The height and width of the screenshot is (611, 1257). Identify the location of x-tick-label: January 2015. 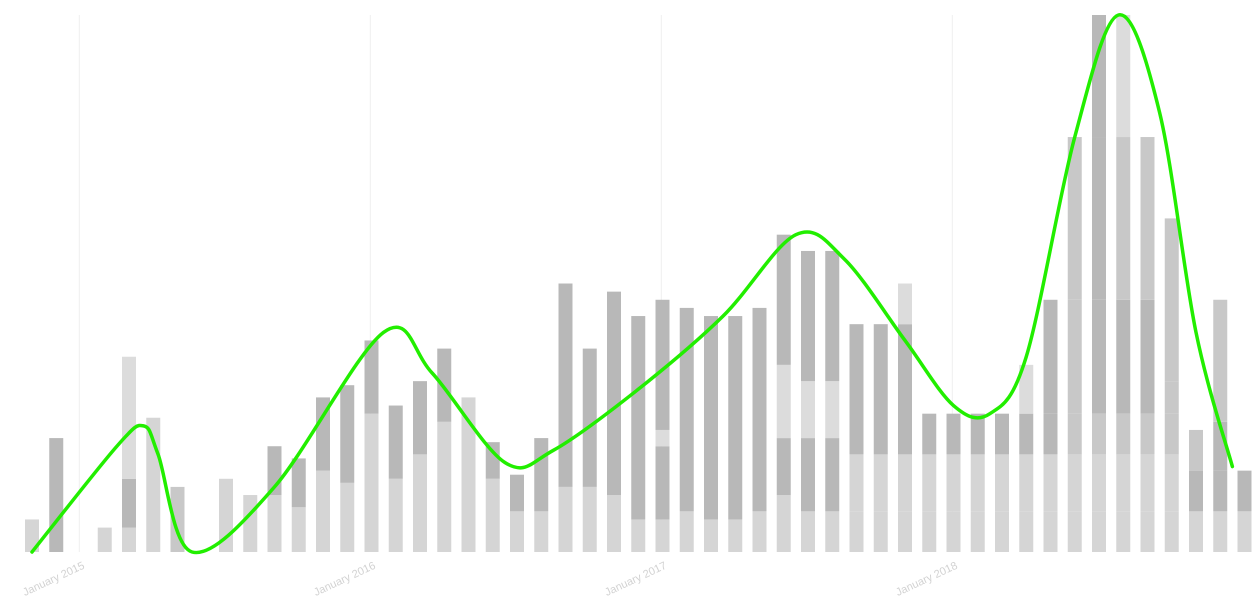
(53, 579).